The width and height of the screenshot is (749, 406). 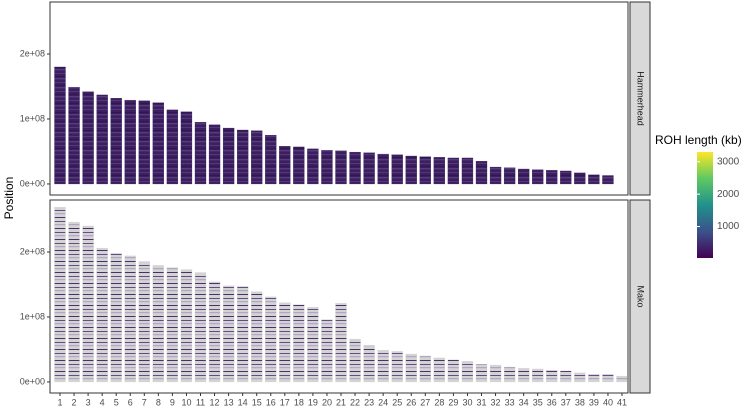 What do you see at coordinates (608, 401) in the screenshot?
I see `x-tick-label: 40` at bounding box center [608, 401].